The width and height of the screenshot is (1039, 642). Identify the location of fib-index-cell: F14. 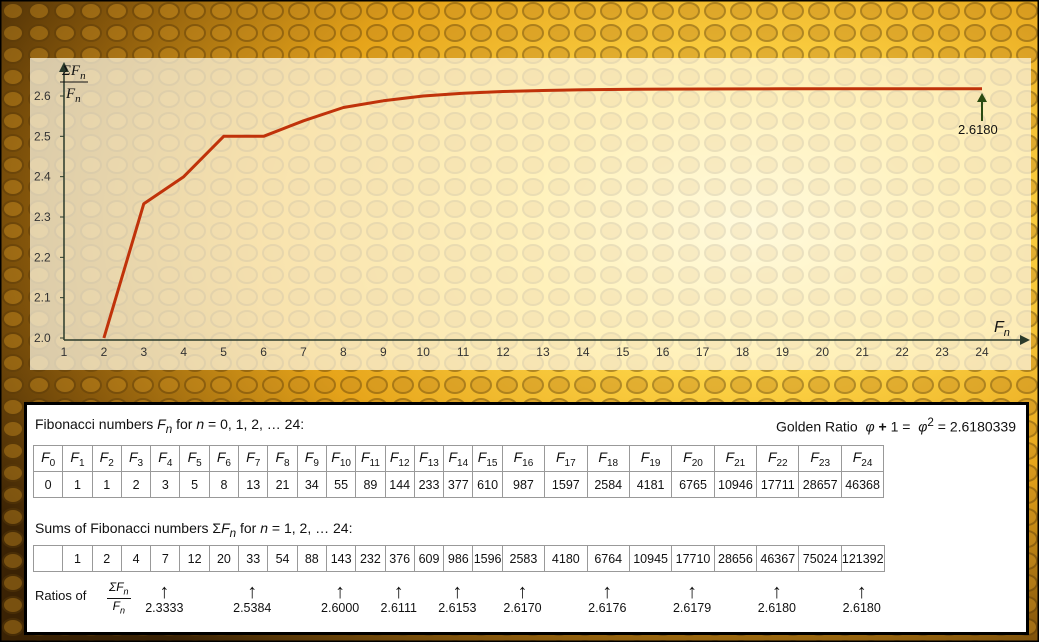
(458, 458).